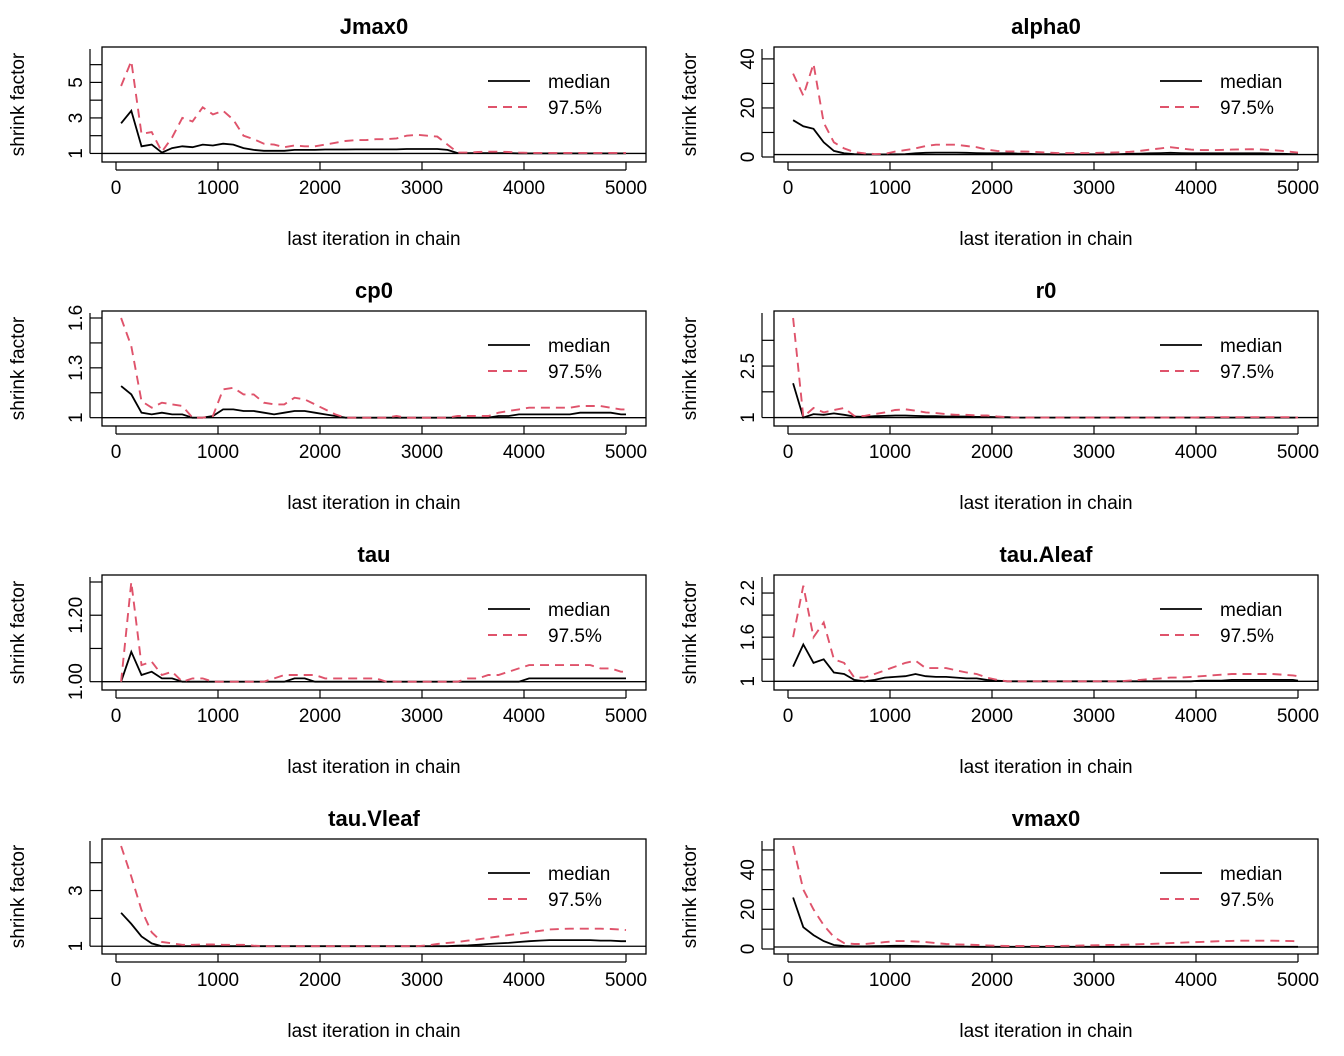  I want to click on y-tick-label: 1.3, so click(76, 368).